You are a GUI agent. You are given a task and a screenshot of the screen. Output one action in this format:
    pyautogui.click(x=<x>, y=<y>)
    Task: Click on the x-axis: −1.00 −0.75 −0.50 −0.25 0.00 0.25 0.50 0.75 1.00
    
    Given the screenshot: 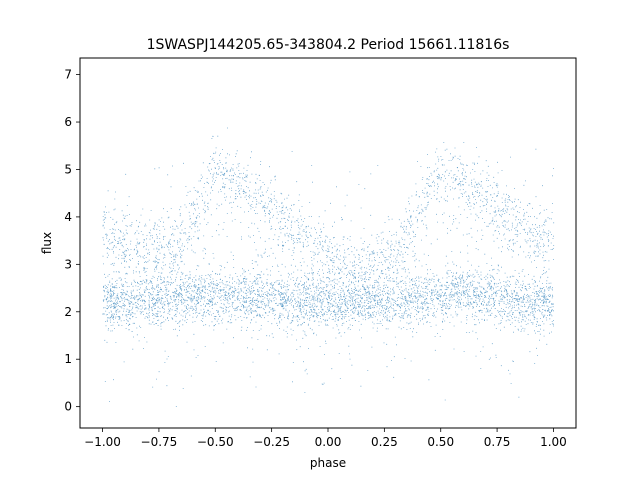 What is the action you would take?
    pyautogui.click(x=325, y=438)
    